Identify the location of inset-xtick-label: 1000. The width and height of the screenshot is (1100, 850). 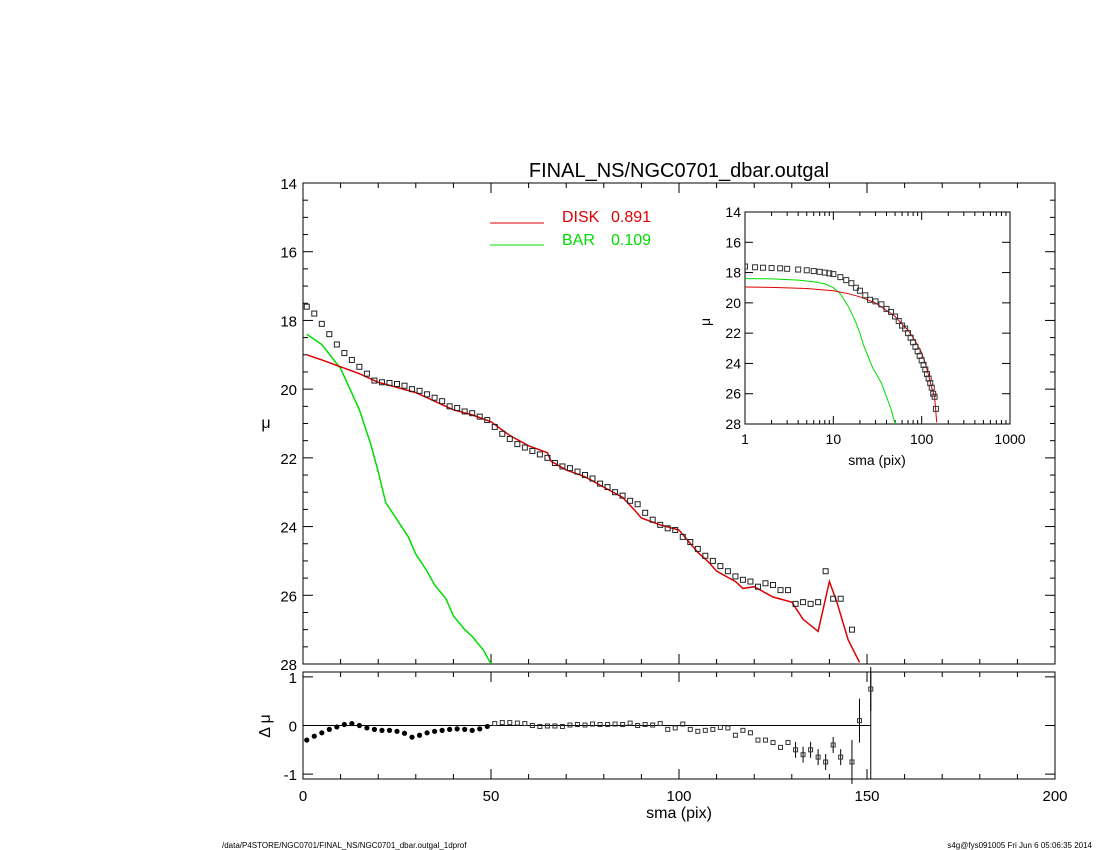
(1009, 439).